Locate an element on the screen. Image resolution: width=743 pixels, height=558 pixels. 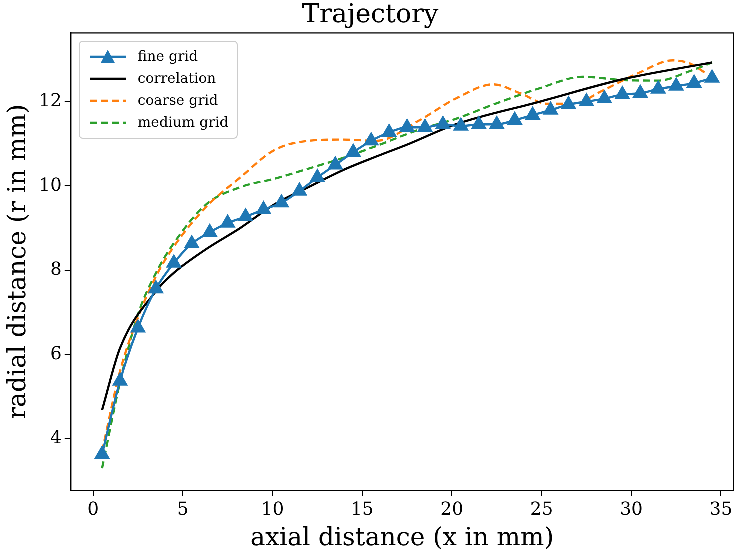
y-tick-label: 8 is located at coordinates (56, 269).